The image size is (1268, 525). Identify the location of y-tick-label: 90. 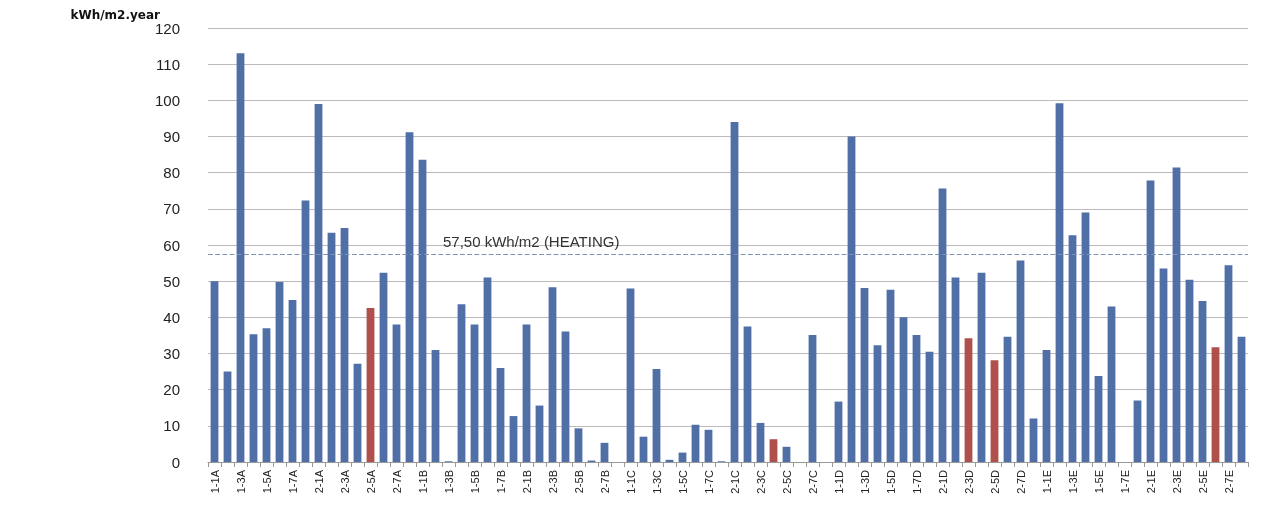
(171, 136).